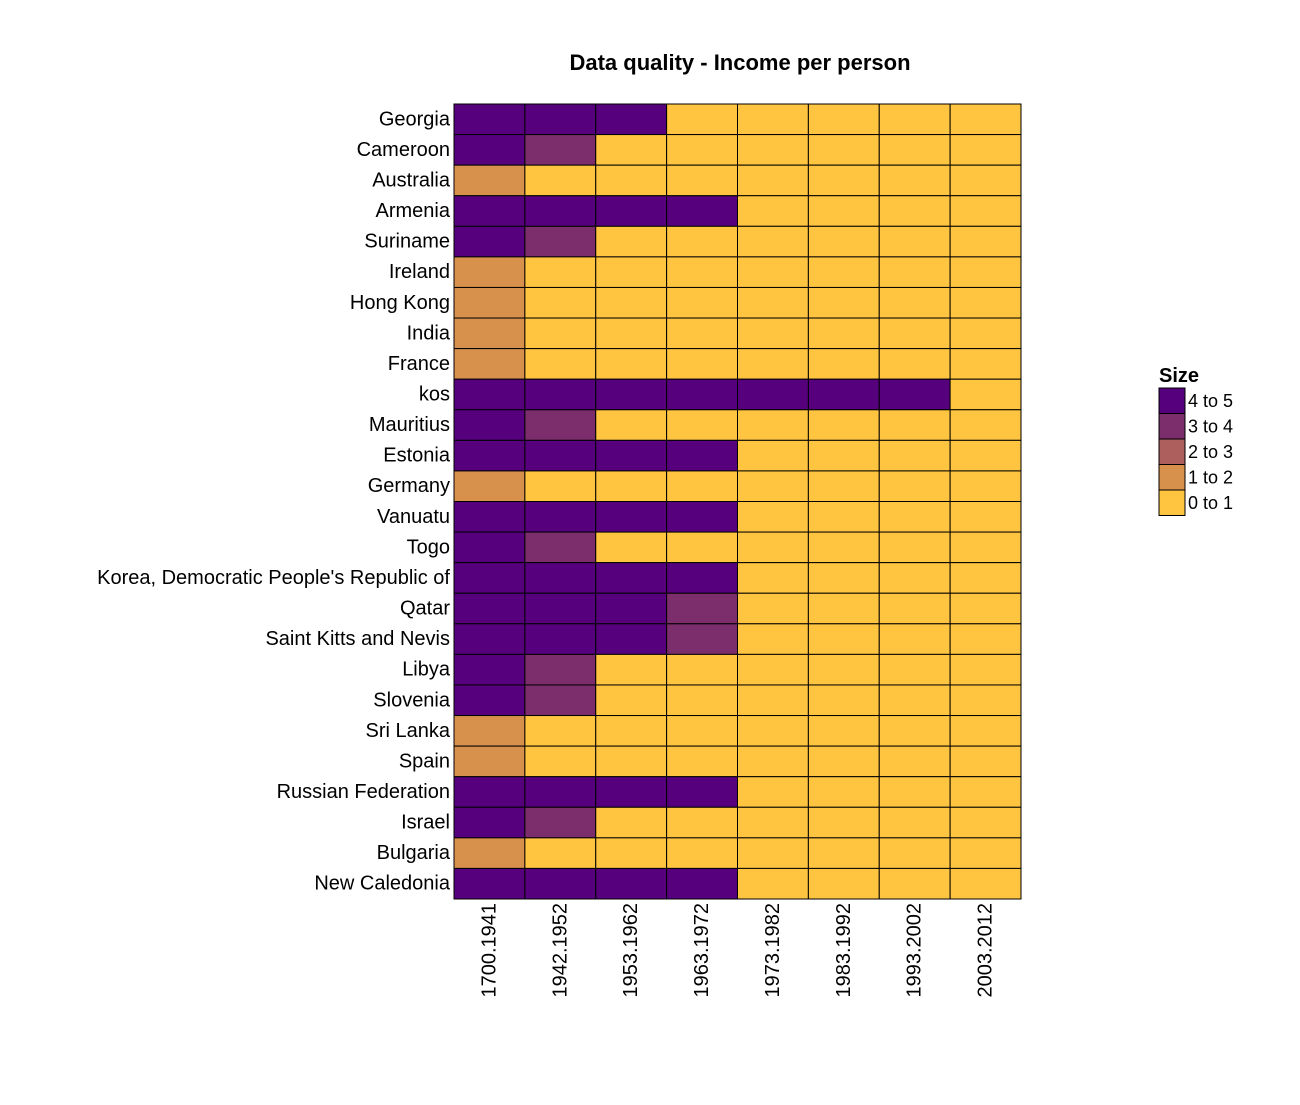 The width and height of the screenshot is (1300, 1105). Describe the element at coordinates (400, 303) in the screenshot. I see `row-label: Hong Kong` at that location.